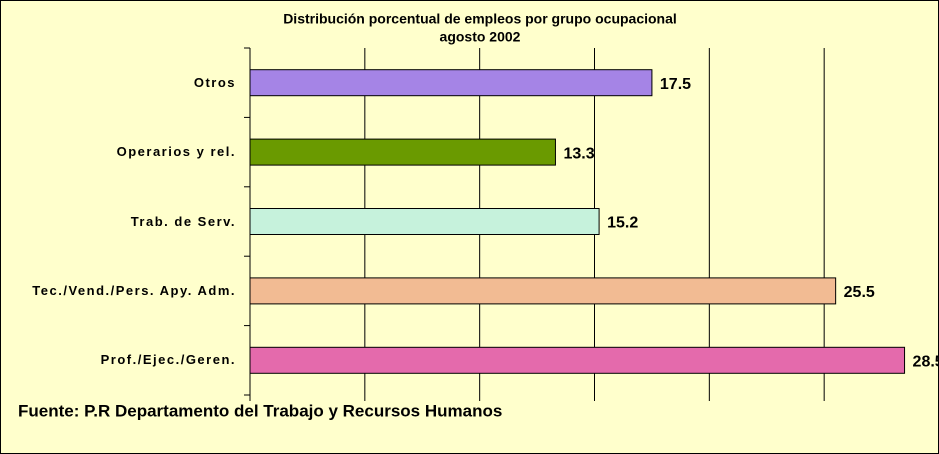 Image resolution: width=939 pixels, height=454 pixels. I want to click on value-label: 17.5, so click(675, 84).